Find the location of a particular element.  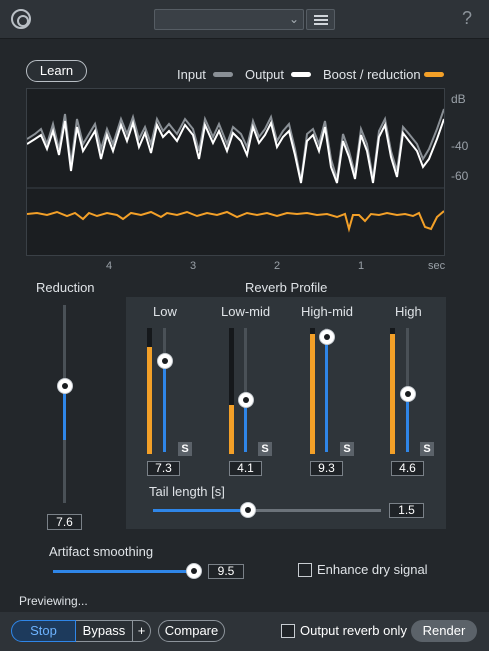

reduction-slider-fill is located at coordinates (64, 412).